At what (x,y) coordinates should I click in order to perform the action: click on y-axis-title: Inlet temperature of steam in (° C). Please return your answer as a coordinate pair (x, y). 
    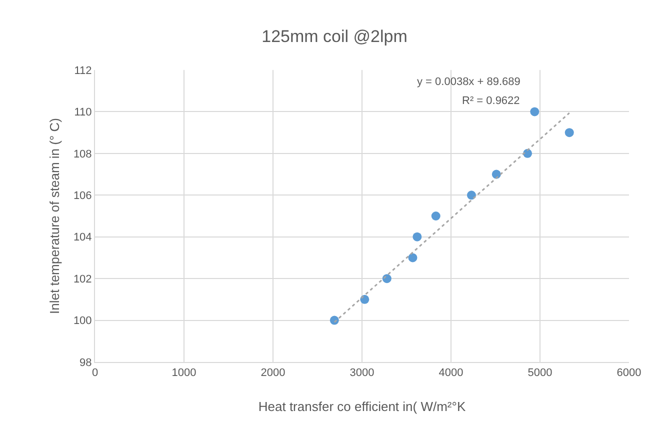
    Looking at the image, I should click on (54, 216).